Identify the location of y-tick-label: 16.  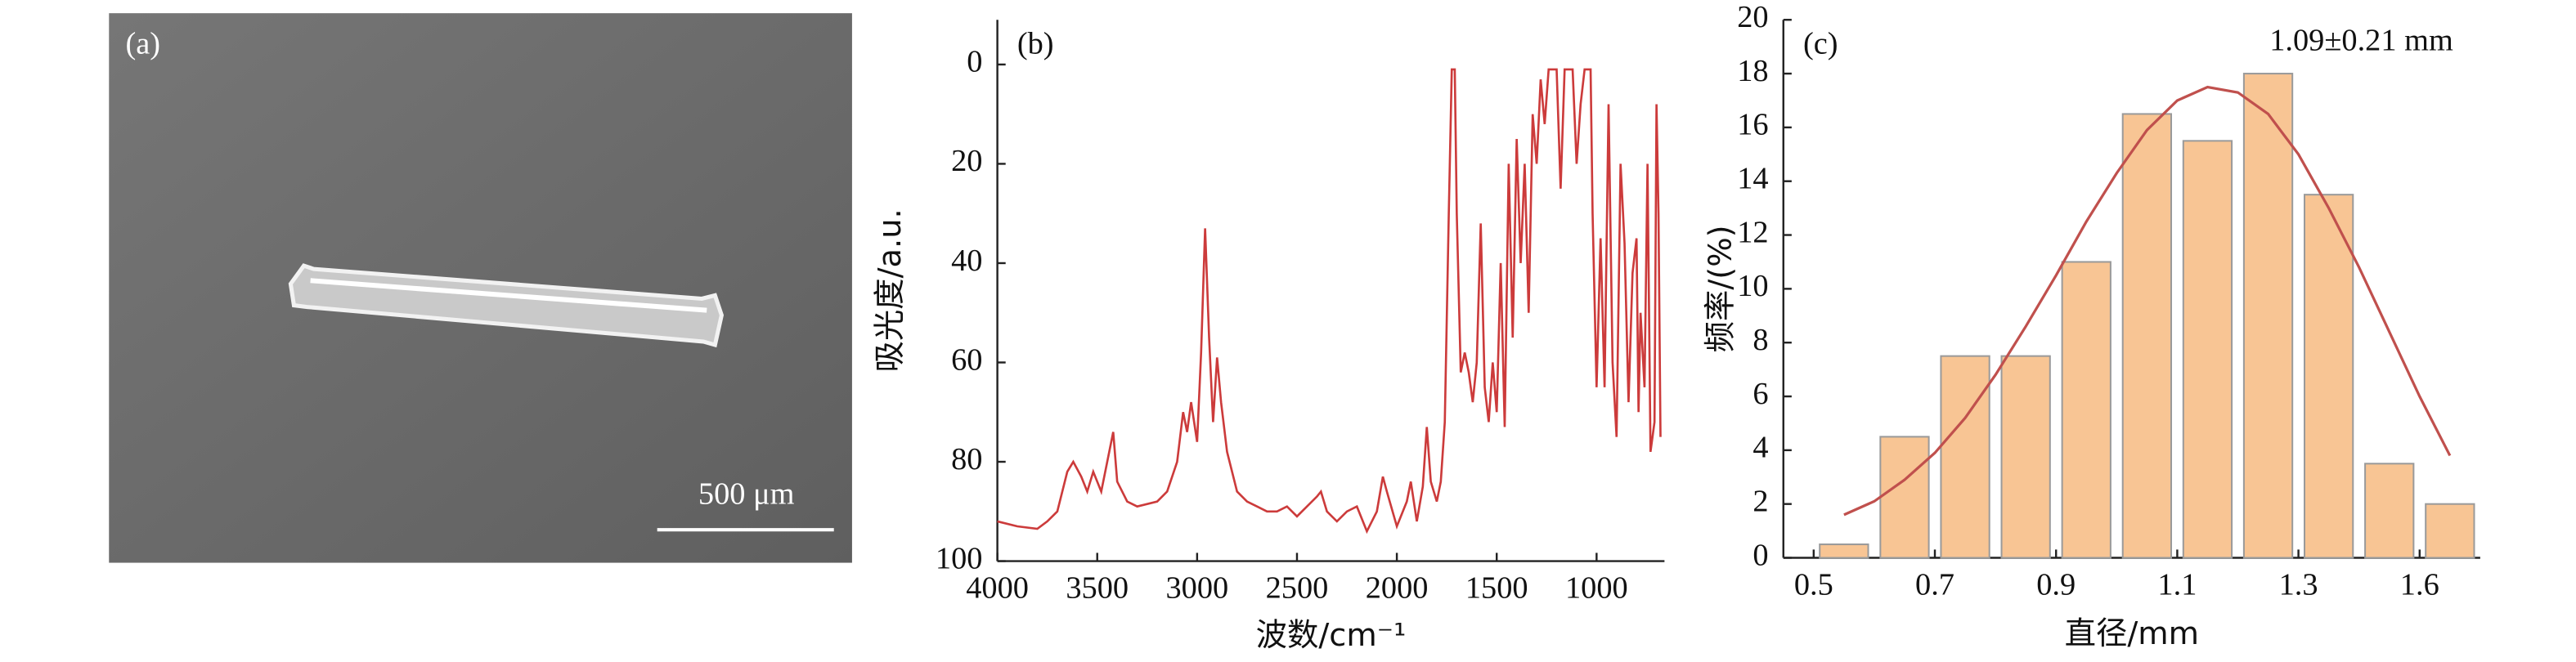
(1753, 125).